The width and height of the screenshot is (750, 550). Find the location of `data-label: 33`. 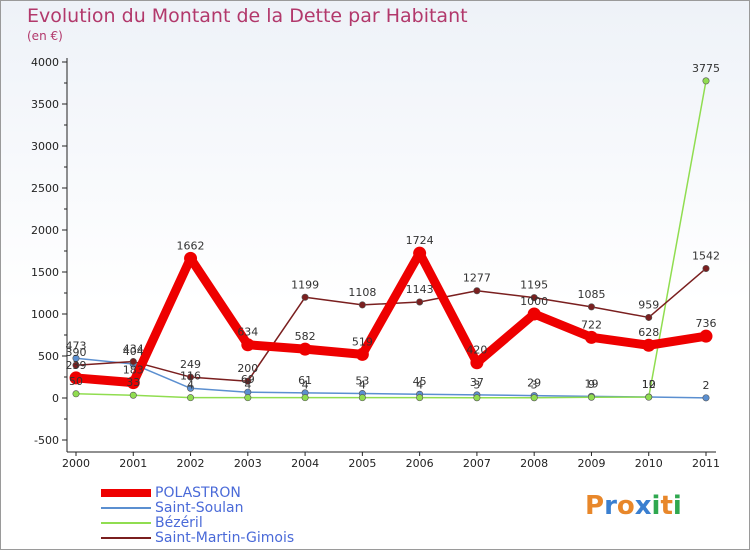

data-label: 33 is located at coordinates (133, 382).